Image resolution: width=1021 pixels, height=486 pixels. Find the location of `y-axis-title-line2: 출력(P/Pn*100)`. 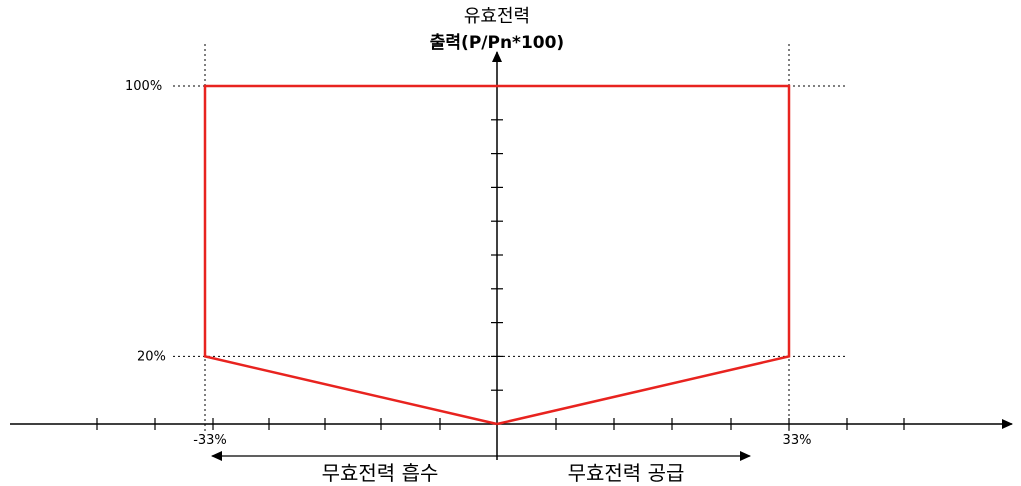

y-axis-title-line2: 출력(P/Pn*100) is located at coordinates (497, 43).